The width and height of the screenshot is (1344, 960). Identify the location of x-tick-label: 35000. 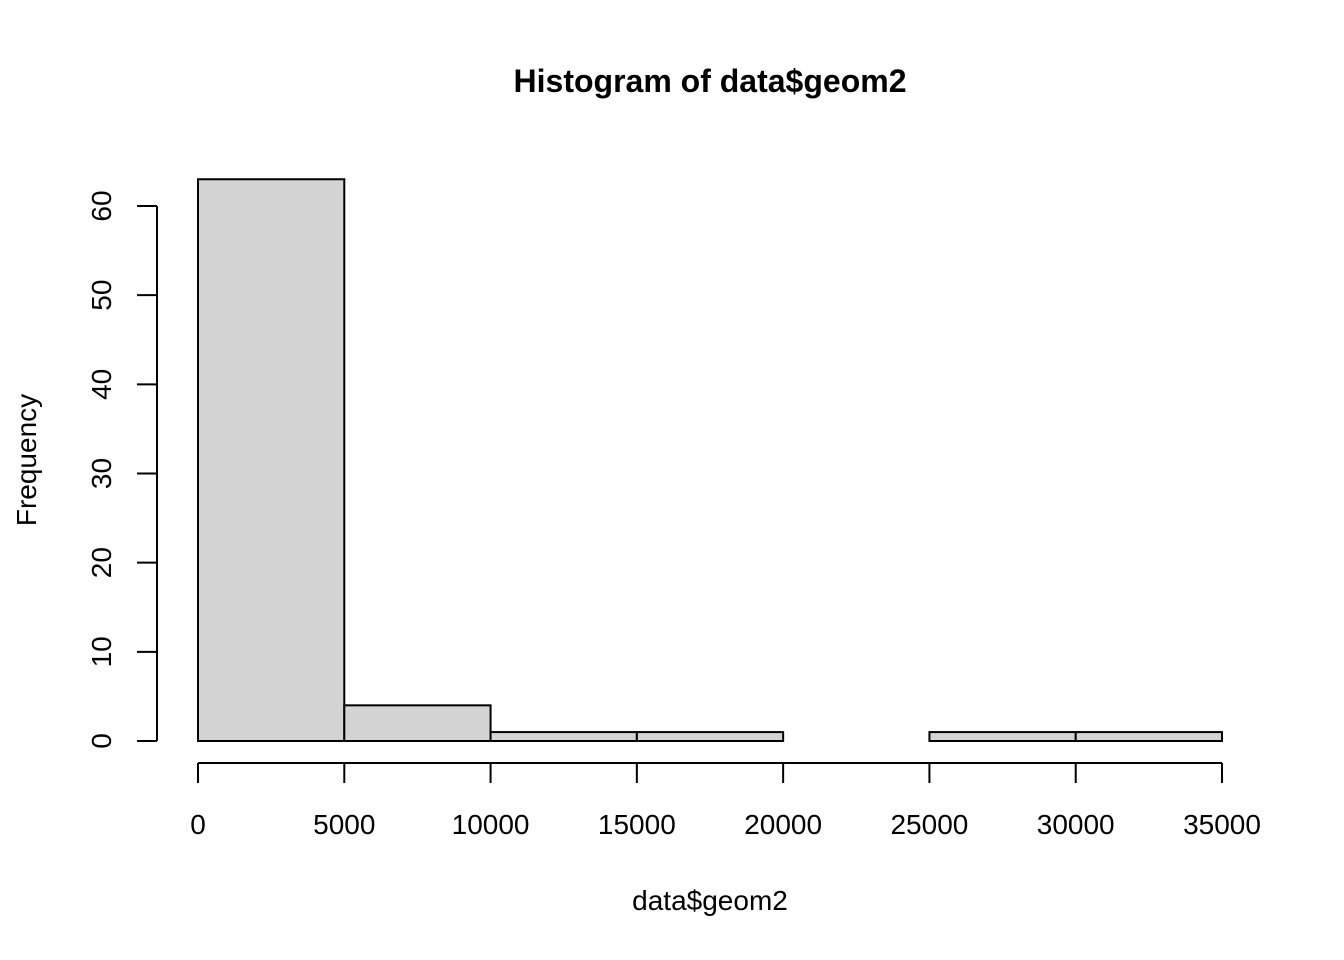
(1222, 824).